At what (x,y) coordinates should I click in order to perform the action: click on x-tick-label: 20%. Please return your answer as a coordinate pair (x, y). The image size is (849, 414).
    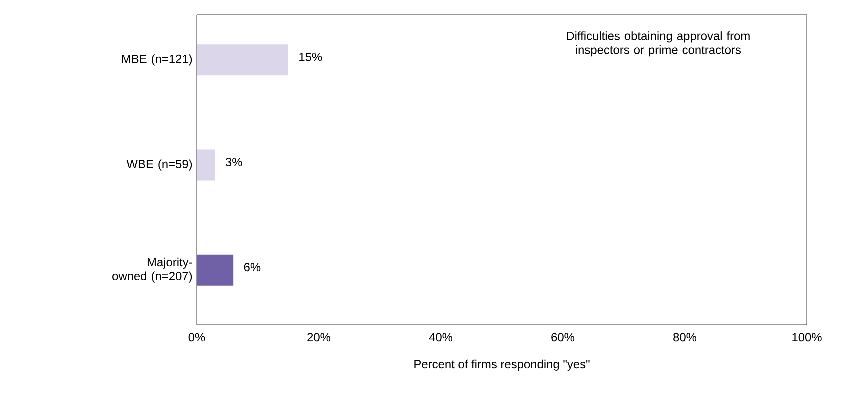
    Looking at the image, I should click on (319, 337).